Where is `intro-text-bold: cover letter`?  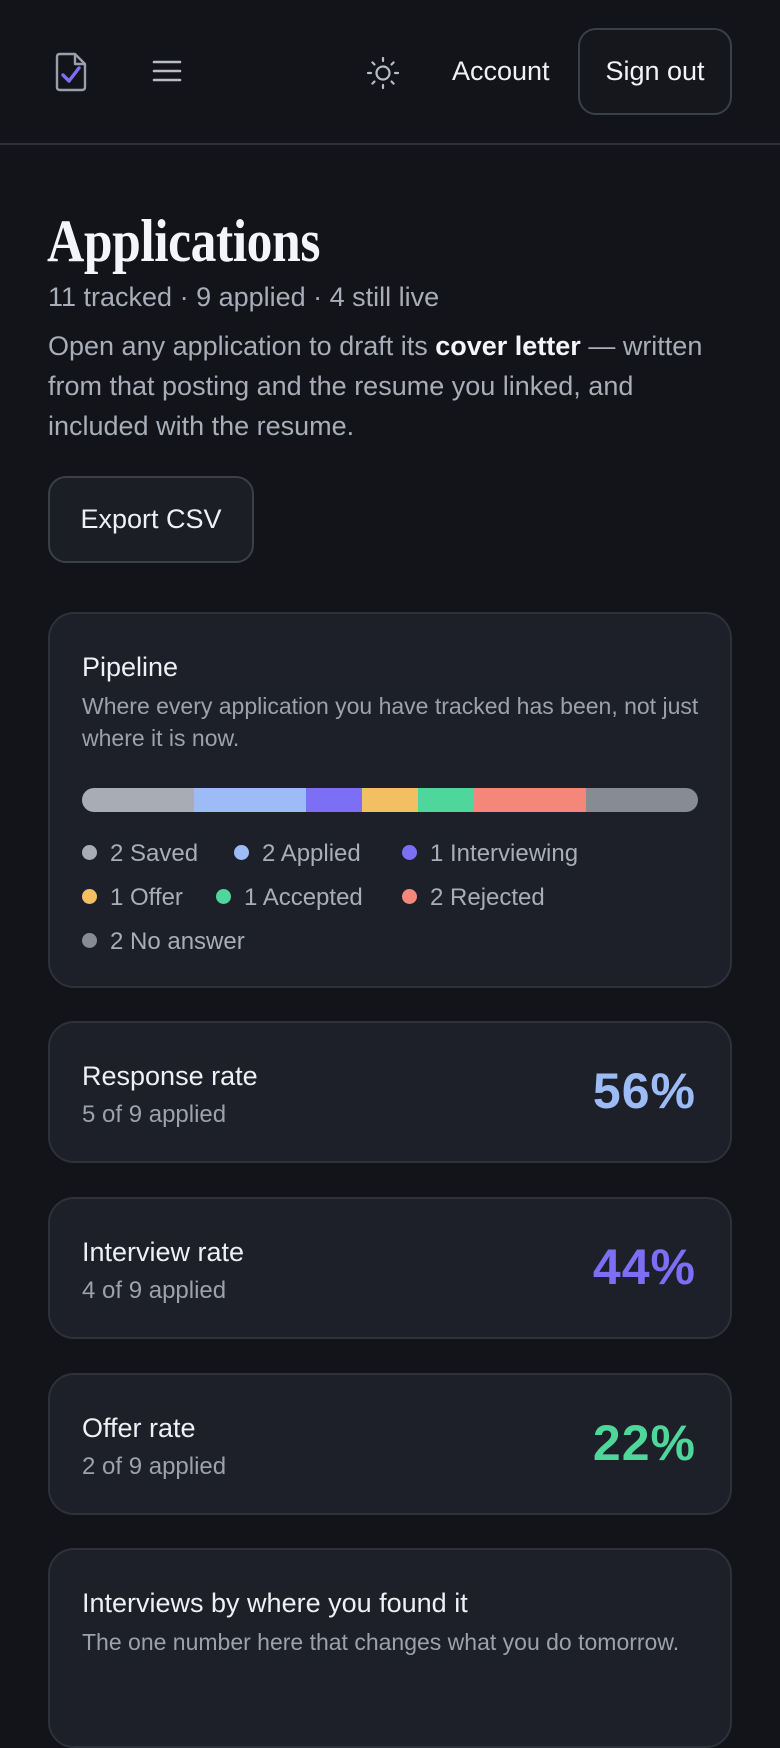 intro-text-bold: cover letter is located at coordinates (508, 346).